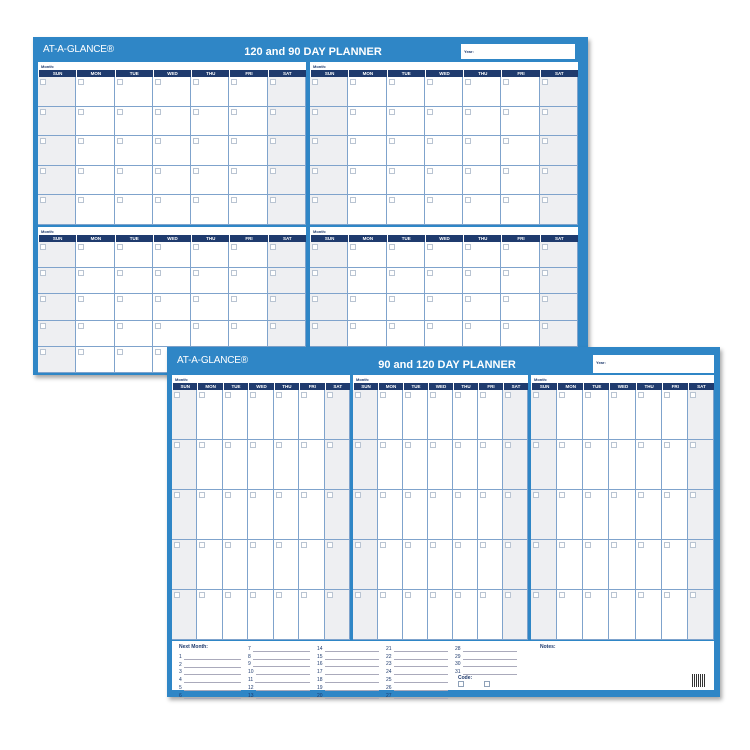 The height and width of the screenshot is (750, 750). I want to click on code-checkbox, so click(461, 684).